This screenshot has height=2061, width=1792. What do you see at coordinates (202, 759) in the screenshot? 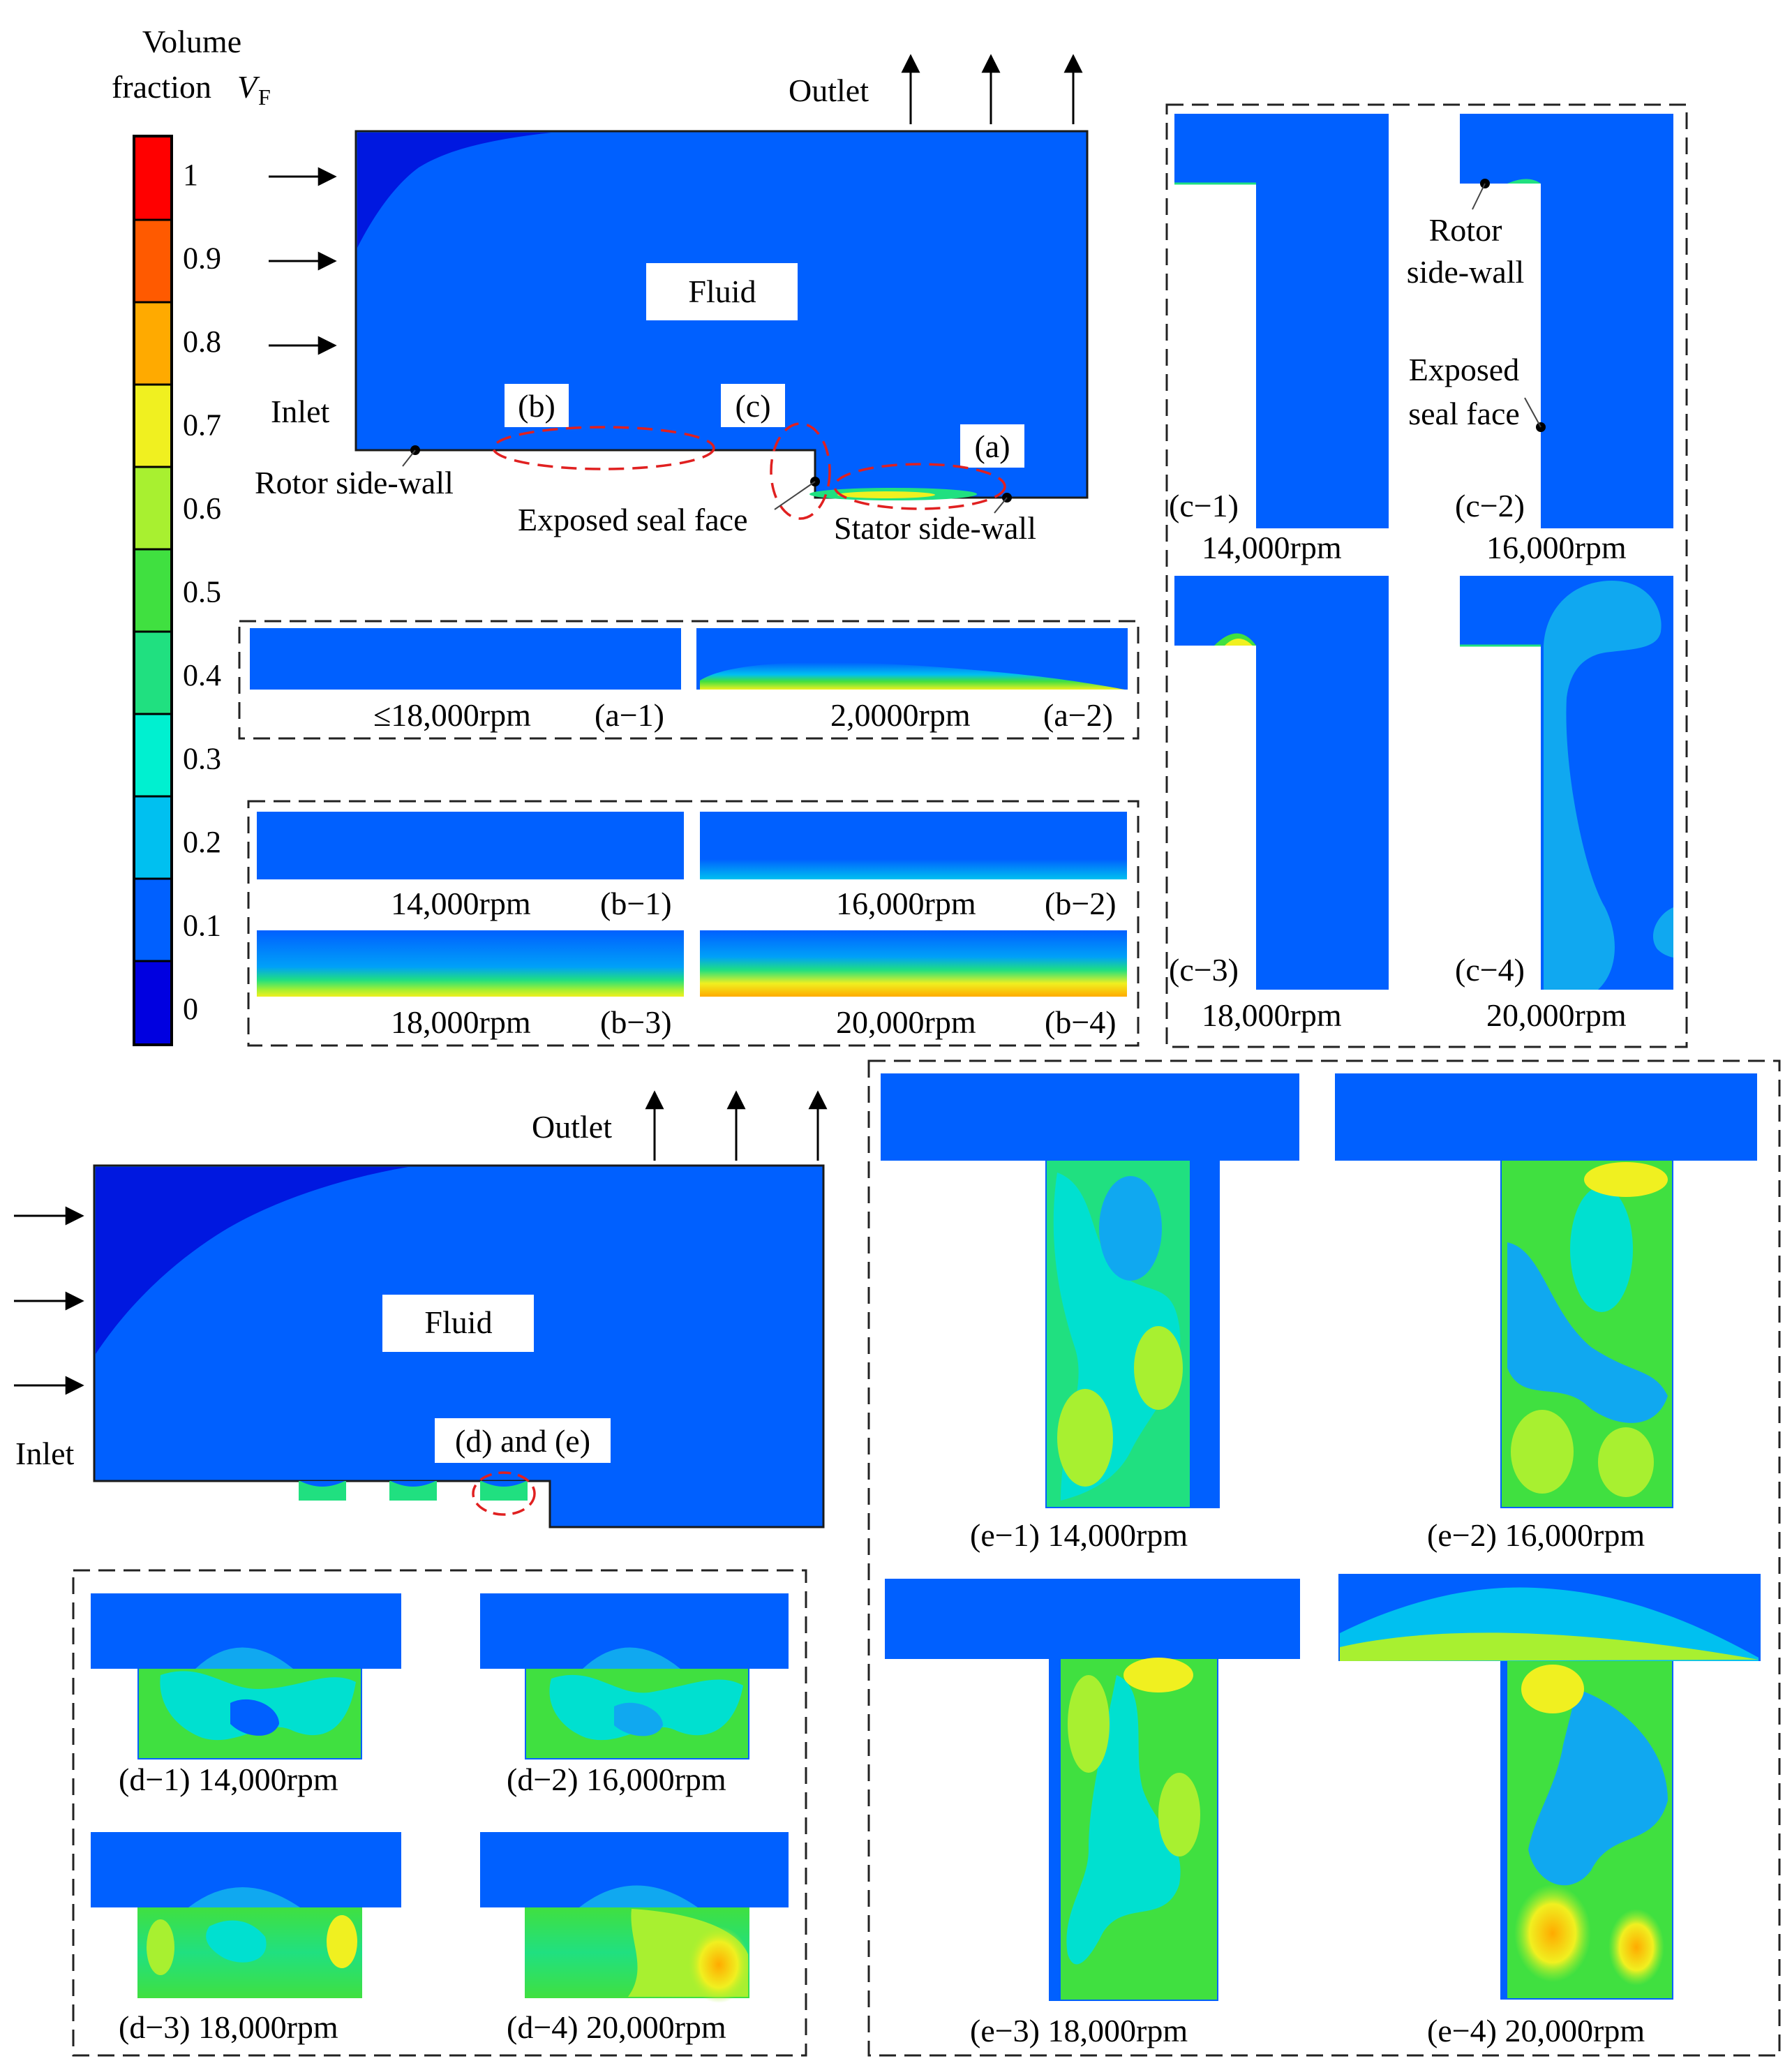
I see `colorbar-tick-label: 0.3` at bounding box center [202, 759].